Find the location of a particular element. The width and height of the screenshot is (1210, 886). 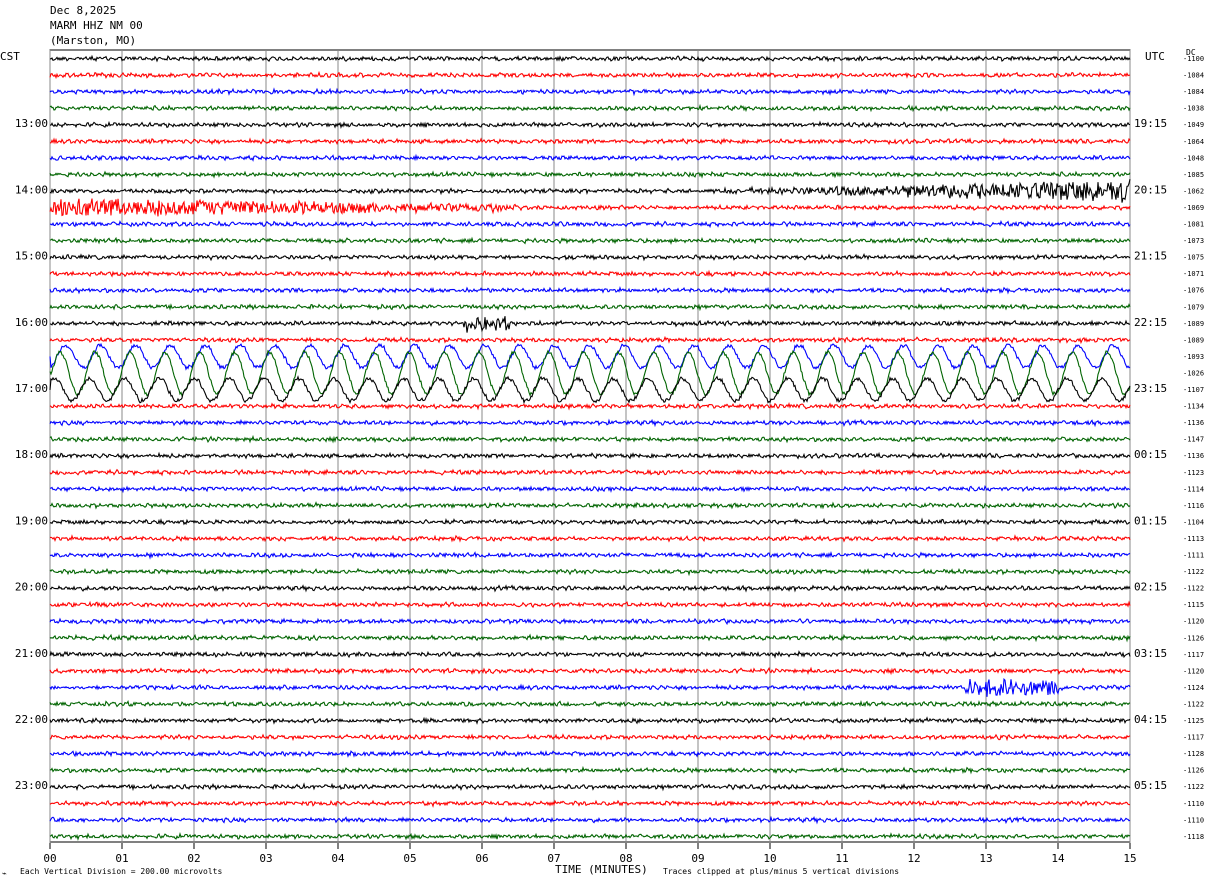

left-hour-label: 22:00 is located at coordinates (31, 719).